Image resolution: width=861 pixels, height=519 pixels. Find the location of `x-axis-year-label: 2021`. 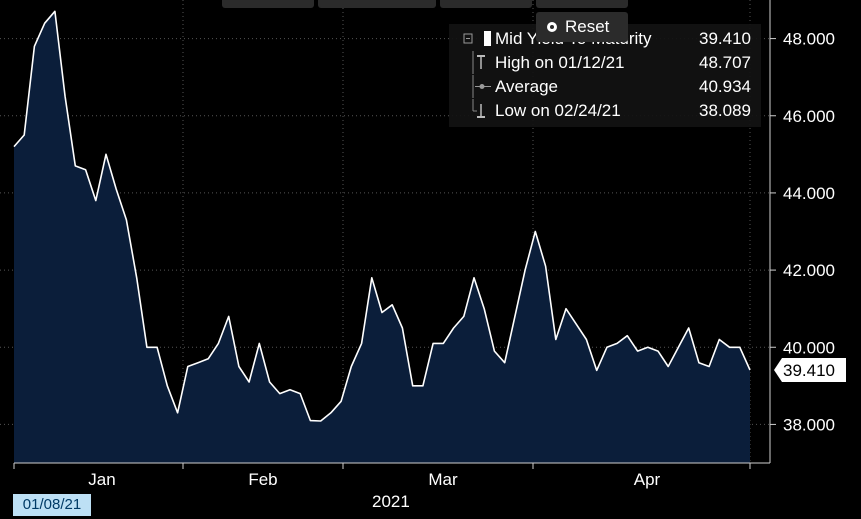

x-axis-year-label: 2021 is located at coordinates (391, 501).